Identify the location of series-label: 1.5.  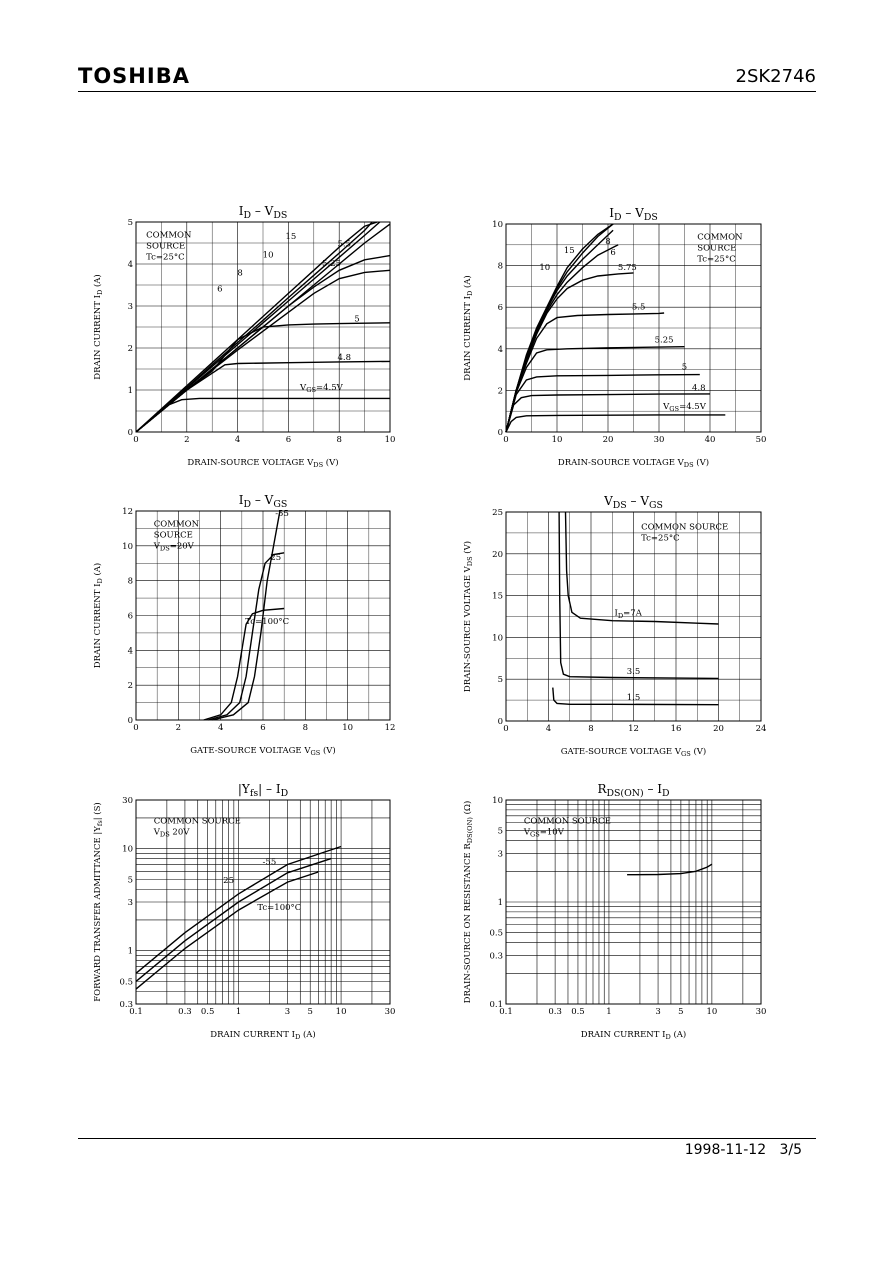
(634, 698).